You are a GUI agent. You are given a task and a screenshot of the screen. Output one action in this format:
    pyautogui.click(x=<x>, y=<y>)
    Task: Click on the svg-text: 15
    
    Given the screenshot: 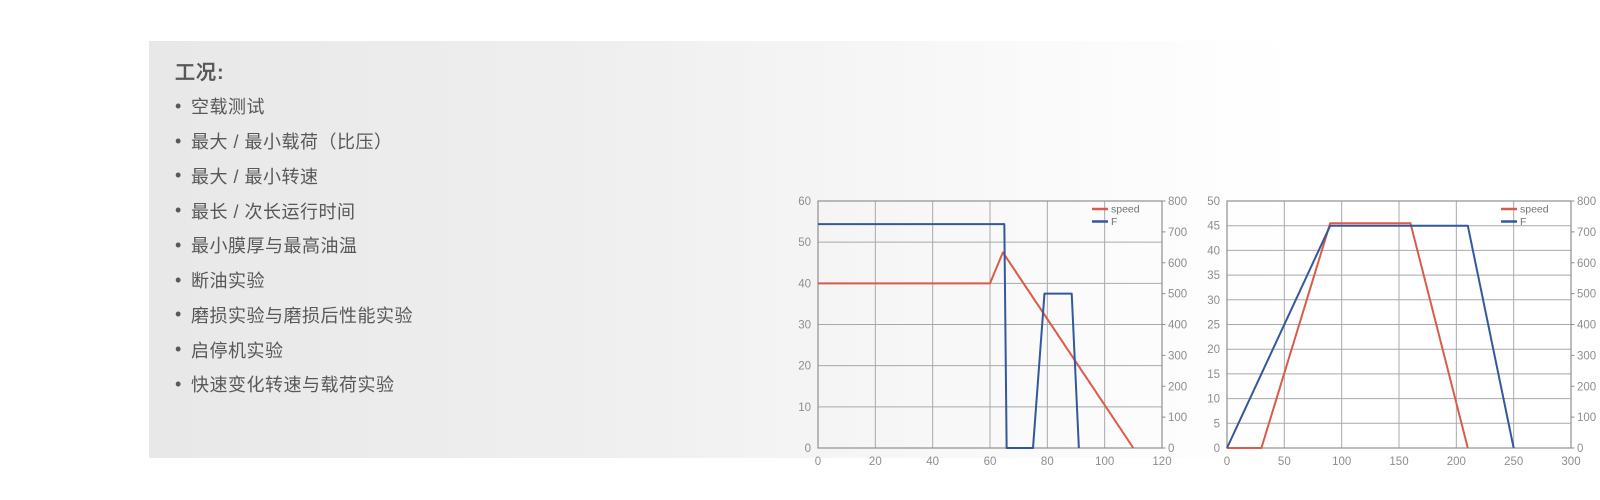 What is the action you would take?
    pyautogui.click(x=1213, y=375)
    